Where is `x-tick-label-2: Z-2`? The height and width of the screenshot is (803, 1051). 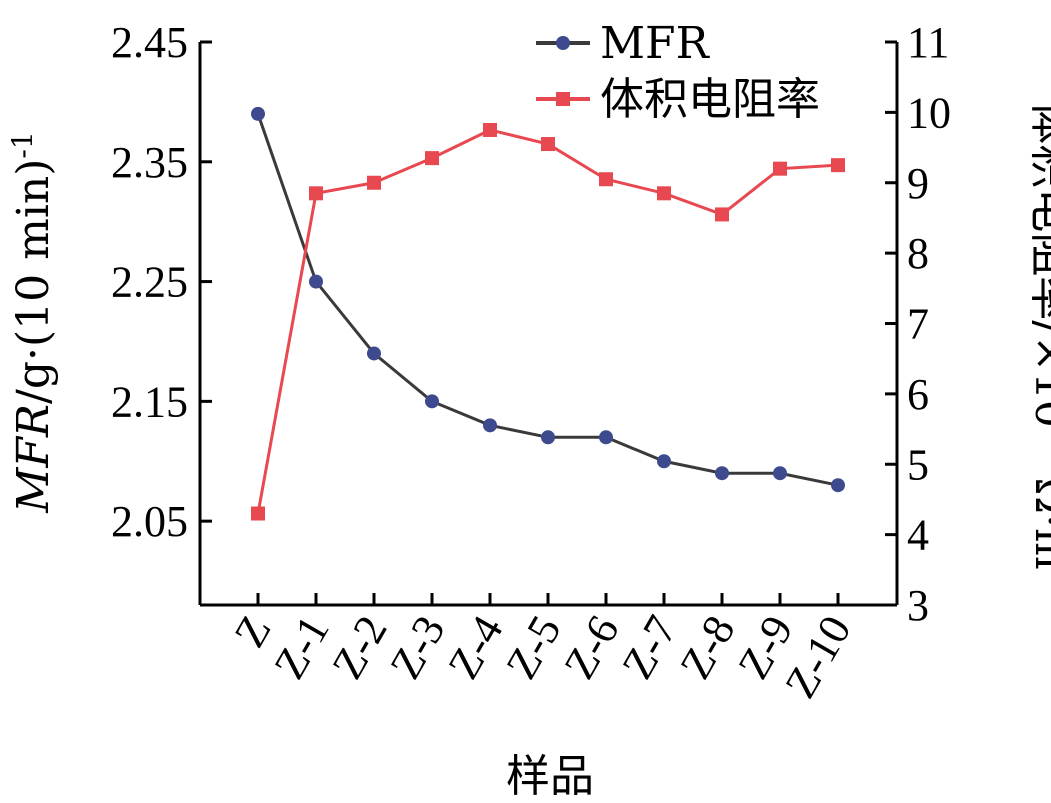 x-tick-label-2: Z-2 is located at coordinates (359, 648).